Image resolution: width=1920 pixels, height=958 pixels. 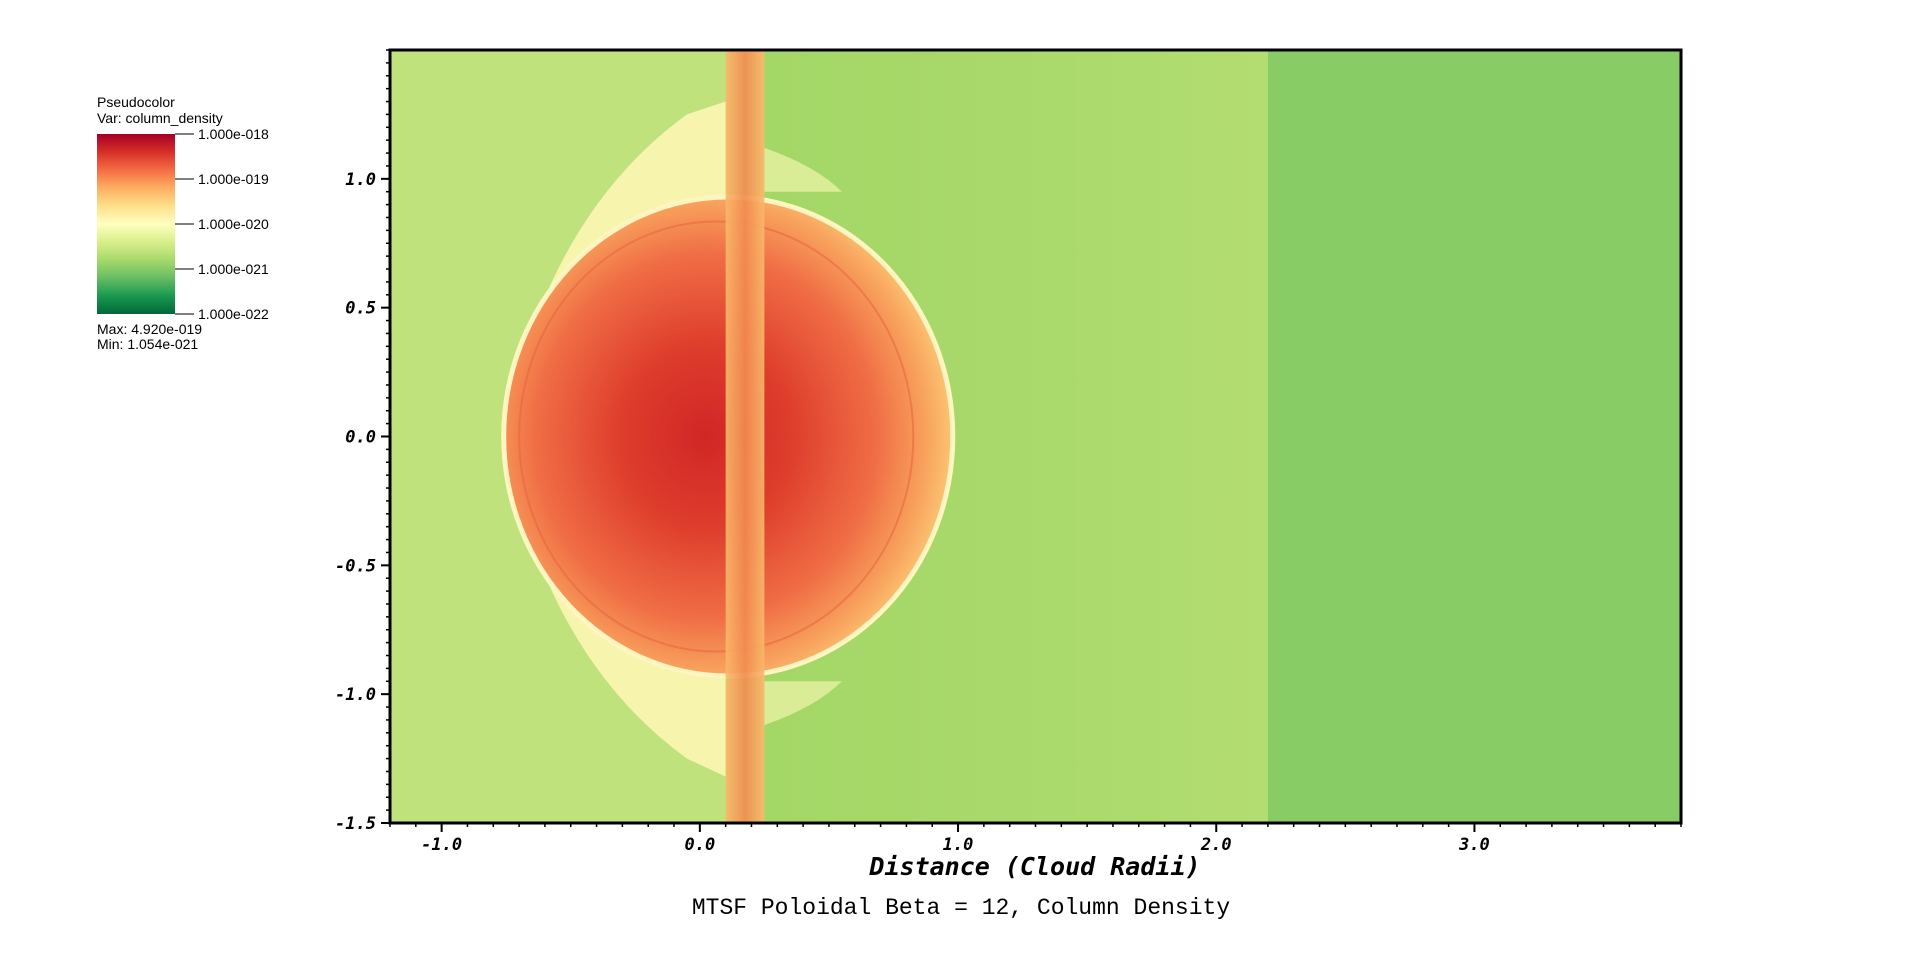 I want to click on chart-title: MTSF Poloidal Beta = 12, Column Density, so click(x=961, y=908).